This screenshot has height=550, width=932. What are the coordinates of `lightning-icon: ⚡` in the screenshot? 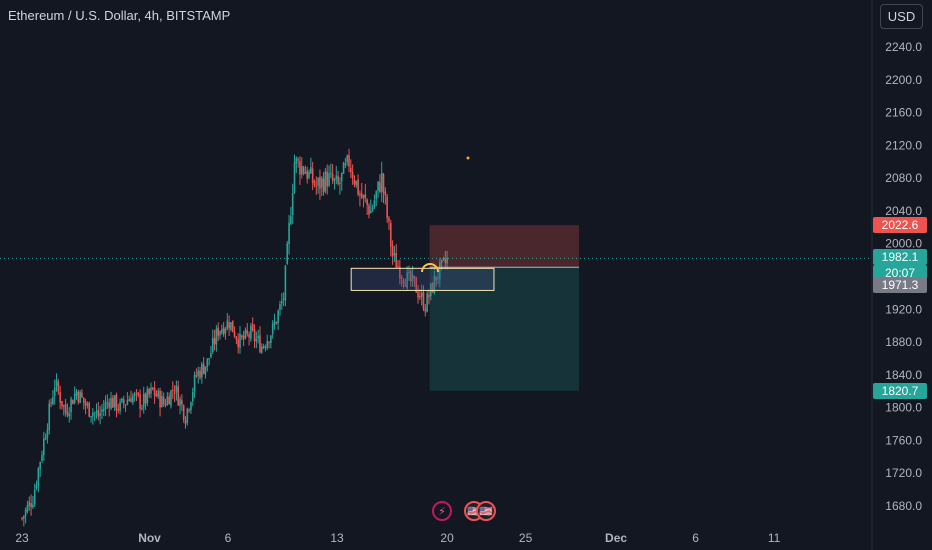 It's located at (442, 511).